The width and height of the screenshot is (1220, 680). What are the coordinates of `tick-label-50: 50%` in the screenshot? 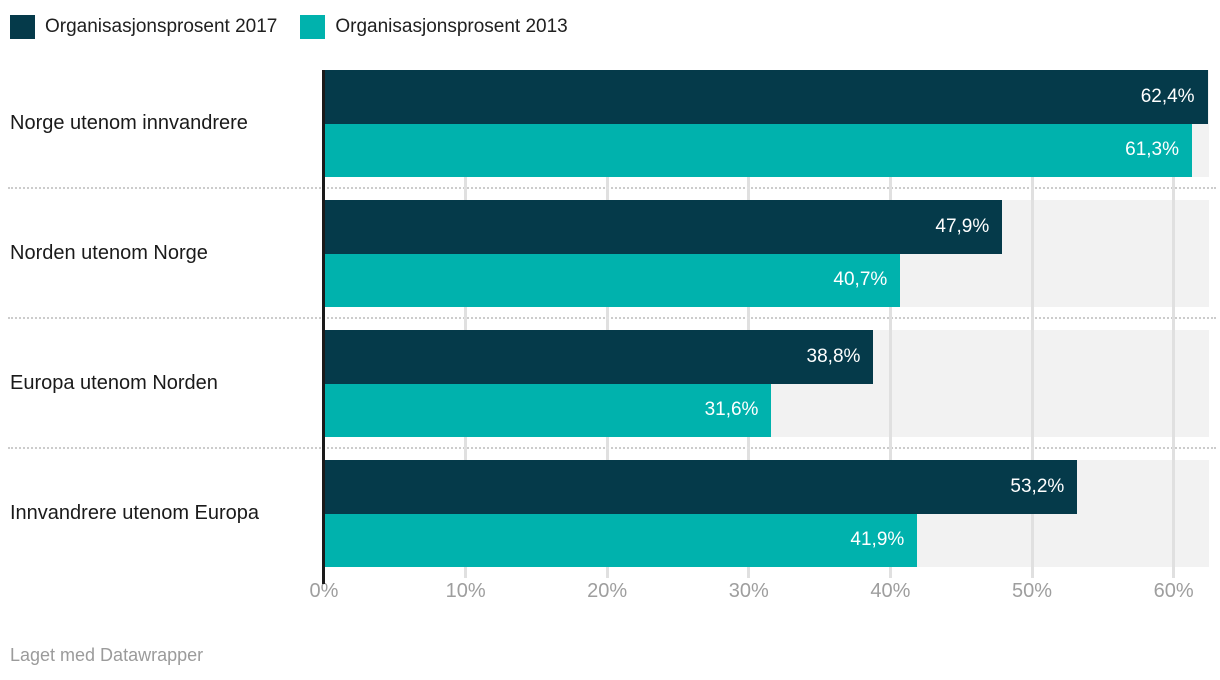 It's located at (1032, 591).